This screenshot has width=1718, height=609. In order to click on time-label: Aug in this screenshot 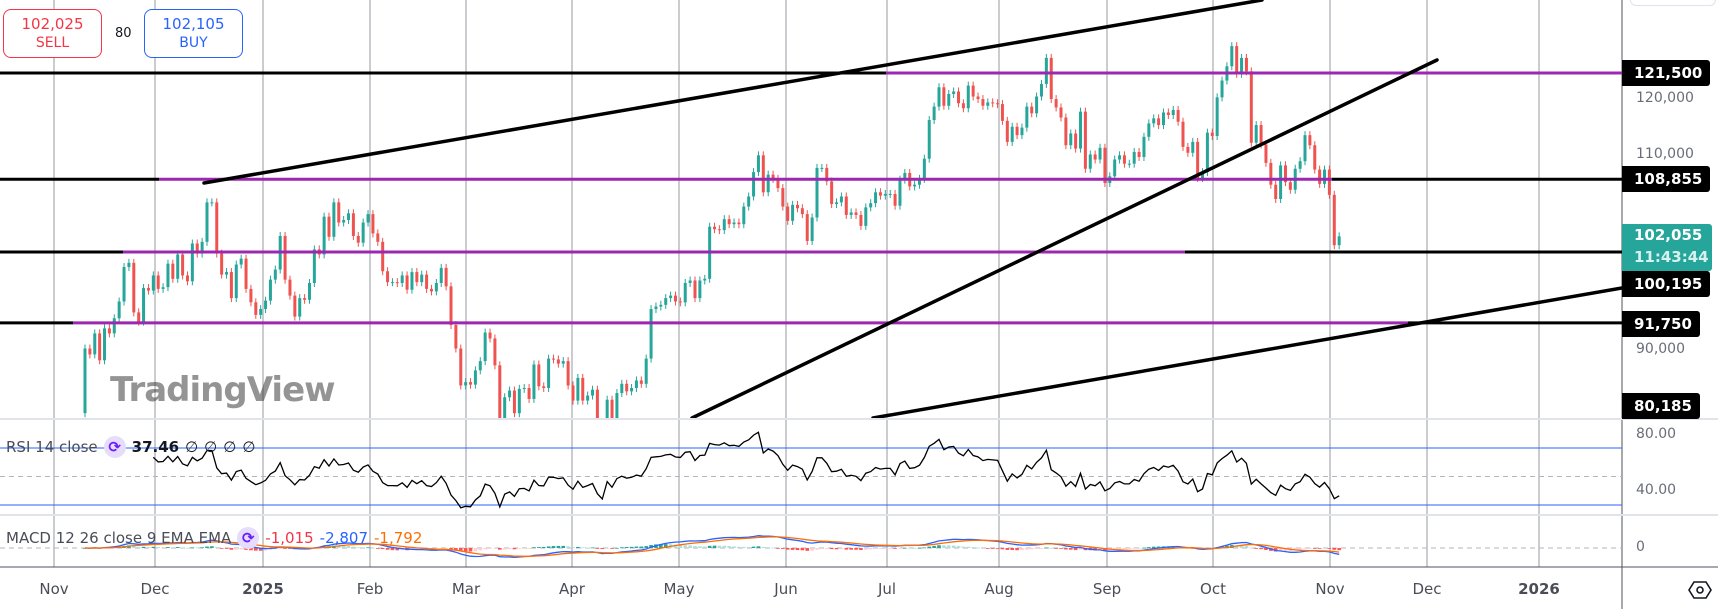, I will do `click(999, 589)`.